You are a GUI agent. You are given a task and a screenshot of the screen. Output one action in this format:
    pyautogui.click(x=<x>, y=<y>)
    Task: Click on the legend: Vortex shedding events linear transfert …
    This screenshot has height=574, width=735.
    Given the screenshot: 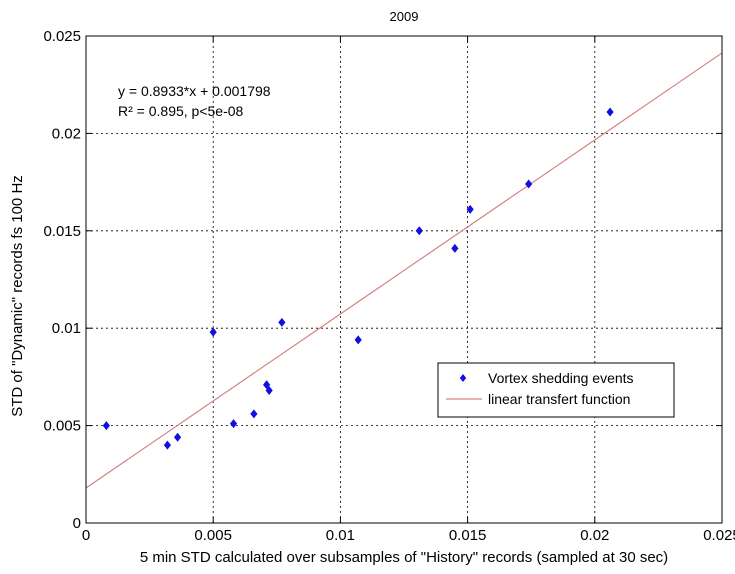 What is the action you would take?
    pyautogui.click(x=556, y=390)
    